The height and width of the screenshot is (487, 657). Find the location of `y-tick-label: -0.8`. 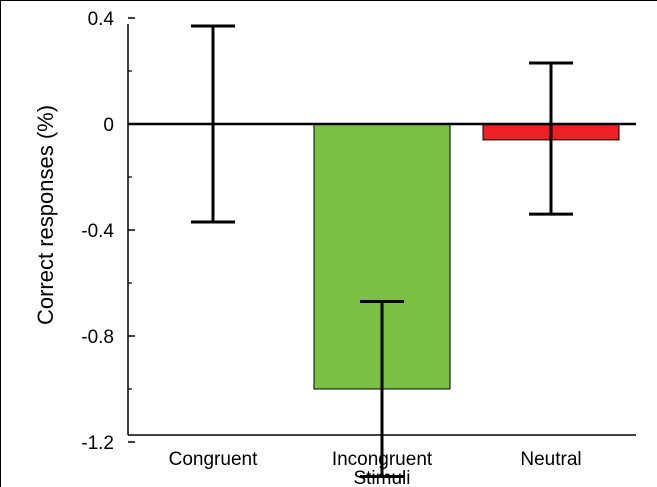

y-tick-label: -0.8 is located at coordinates (97, 337).